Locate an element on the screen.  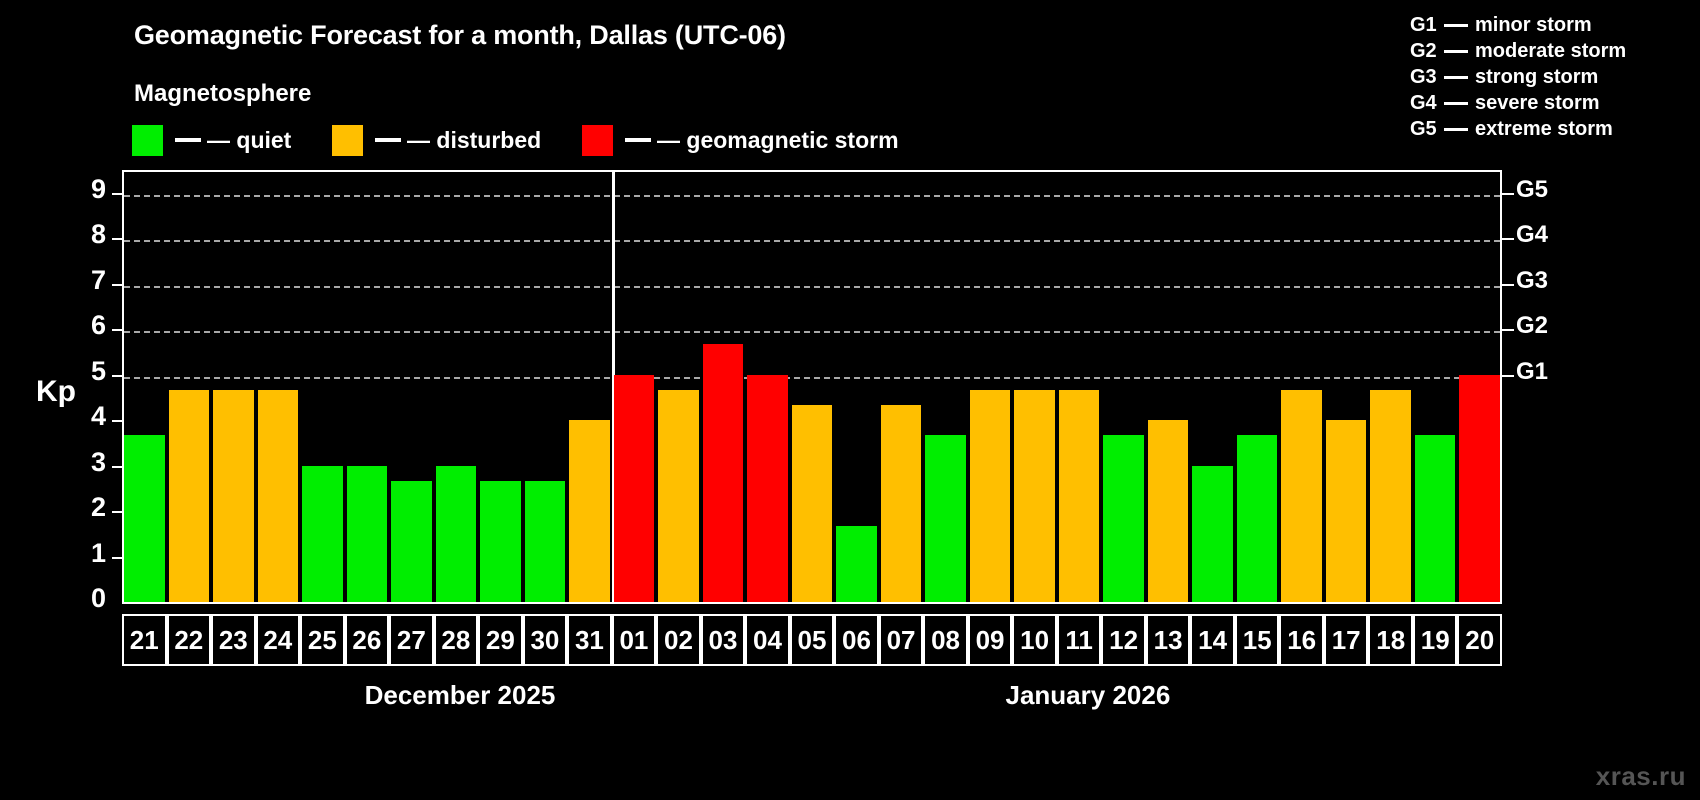
gscale-key-row: G2 moderate storm is located at coordinates (1546, 51).